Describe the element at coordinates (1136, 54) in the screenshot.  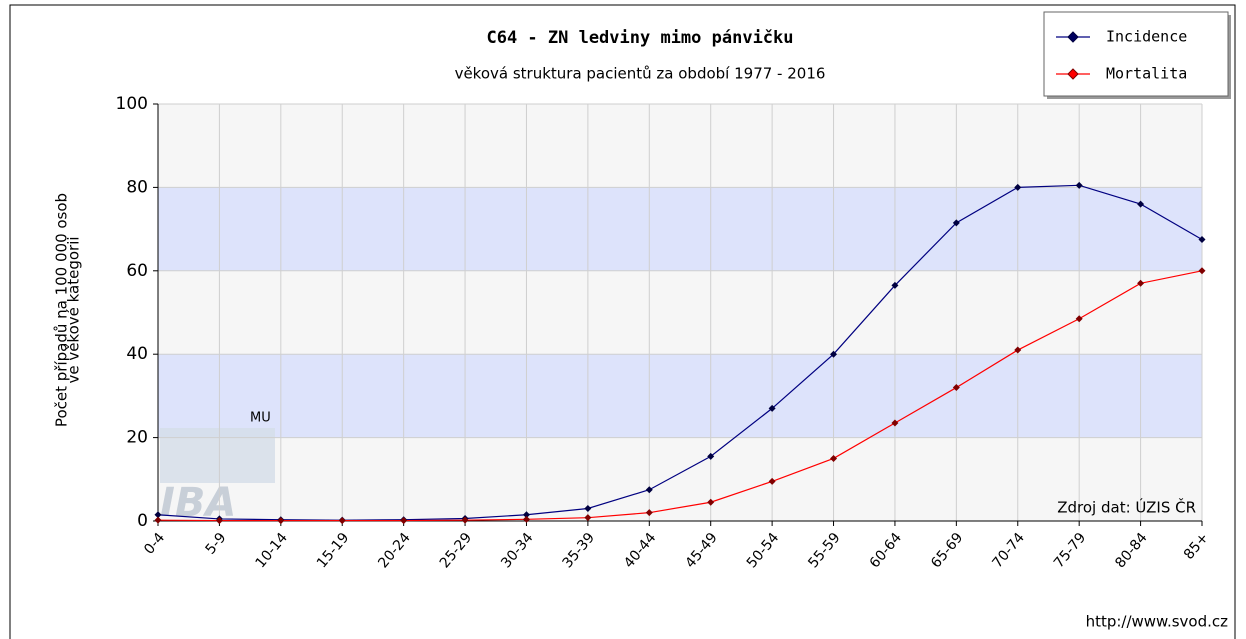
I see `legend-box` at that location.